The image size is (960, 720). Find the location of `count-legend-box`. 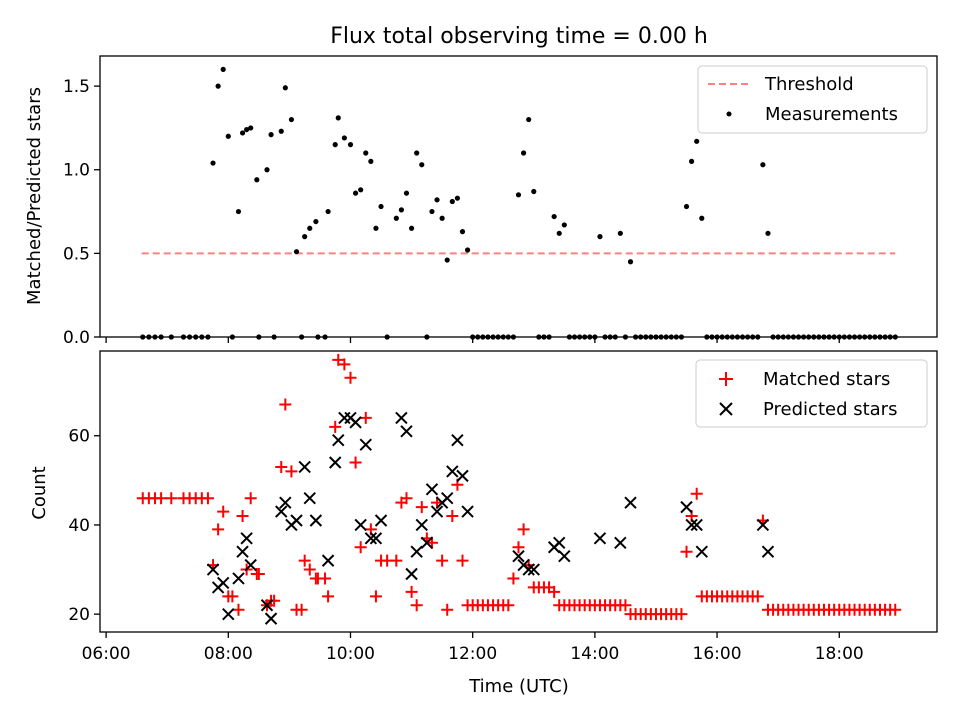

count-legend-box is located at coordinates (811, 393).